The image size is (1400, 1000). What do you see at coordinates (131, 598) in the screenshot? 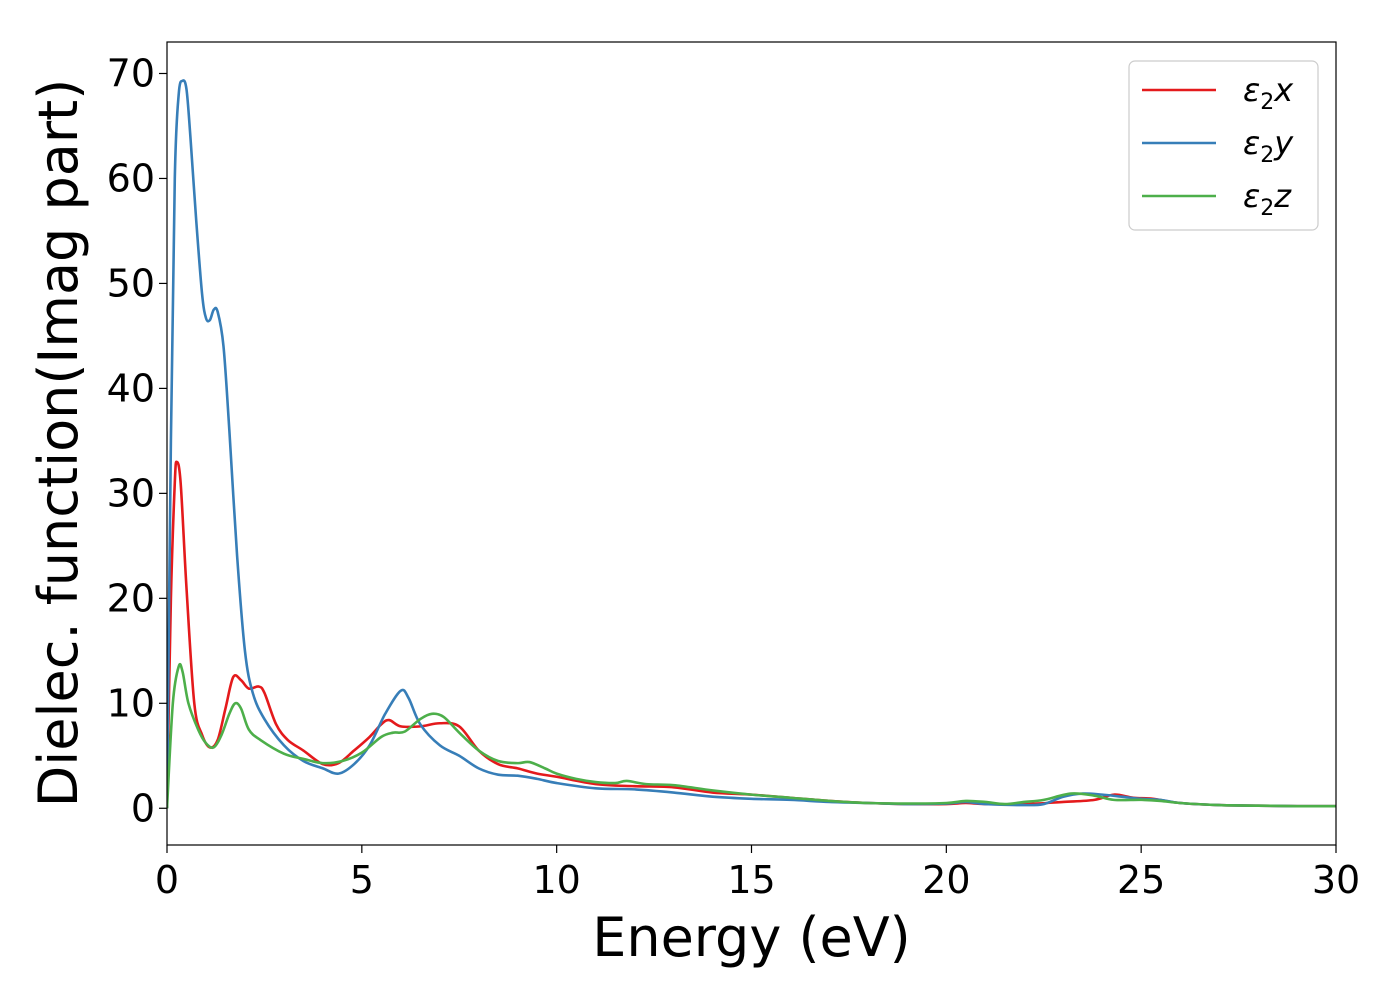
I see `y-tick-label: 20` at bounding box center [131, 598].